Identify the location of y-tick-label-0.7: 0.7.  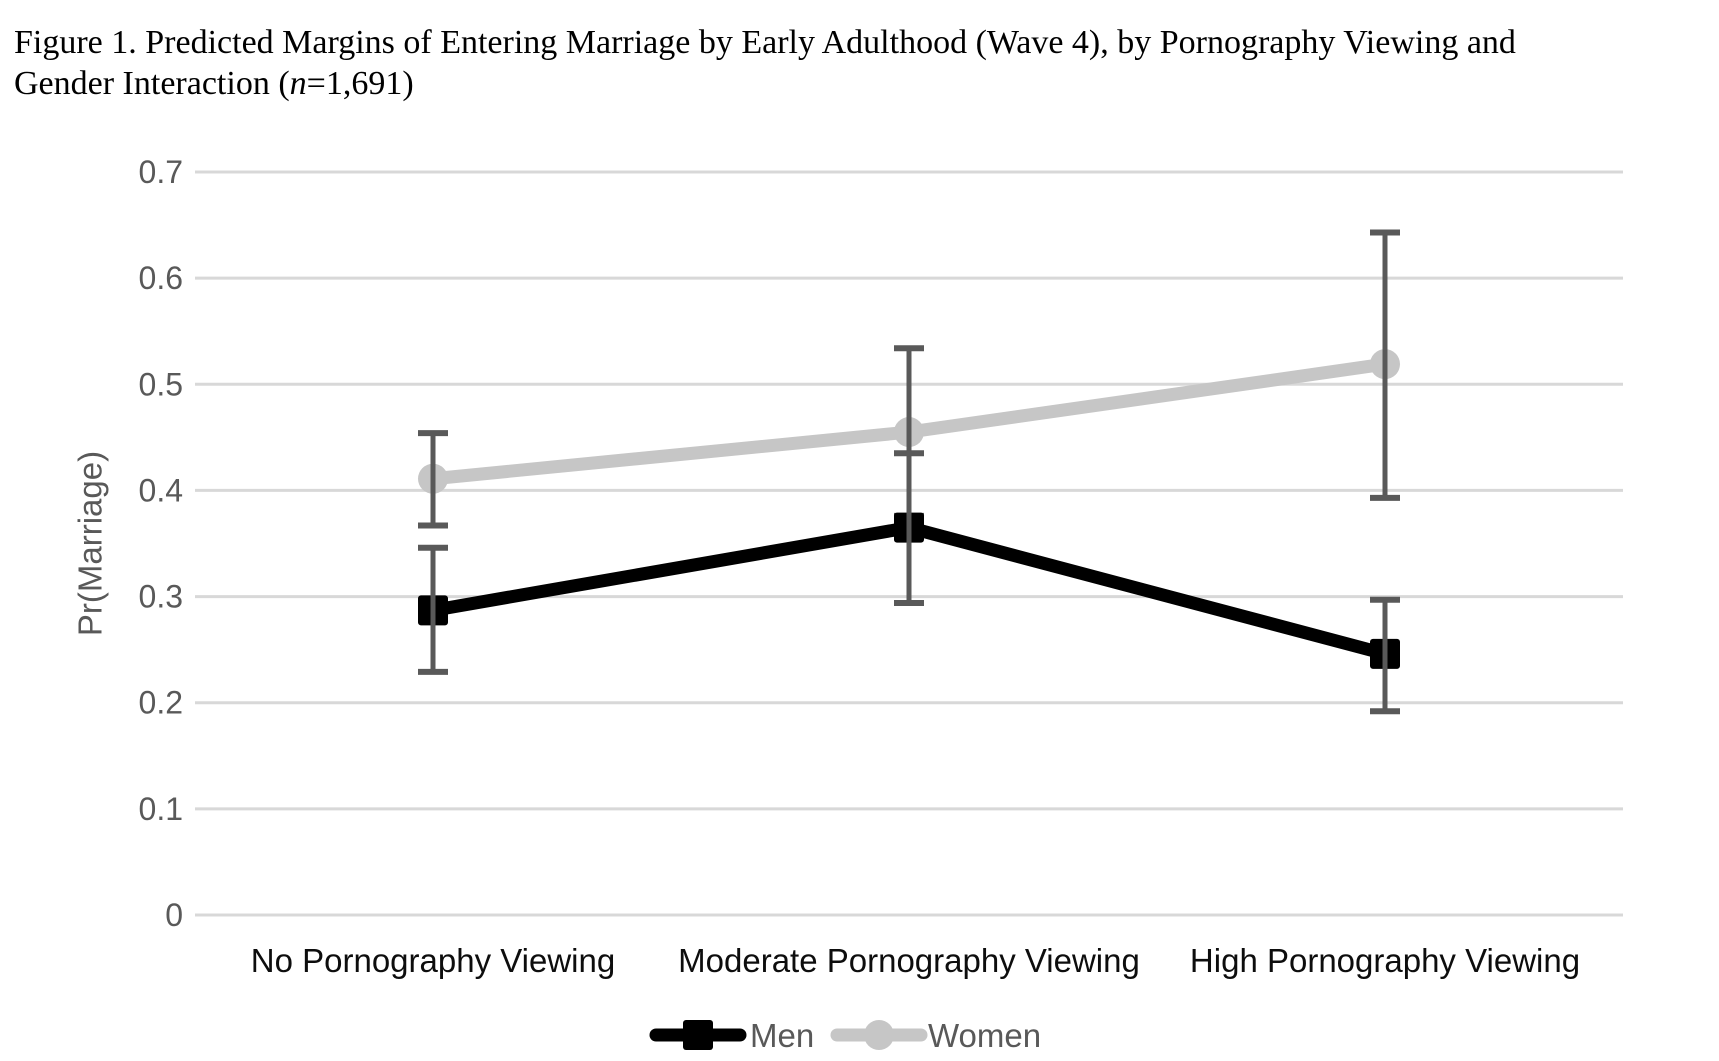
(161, 172).